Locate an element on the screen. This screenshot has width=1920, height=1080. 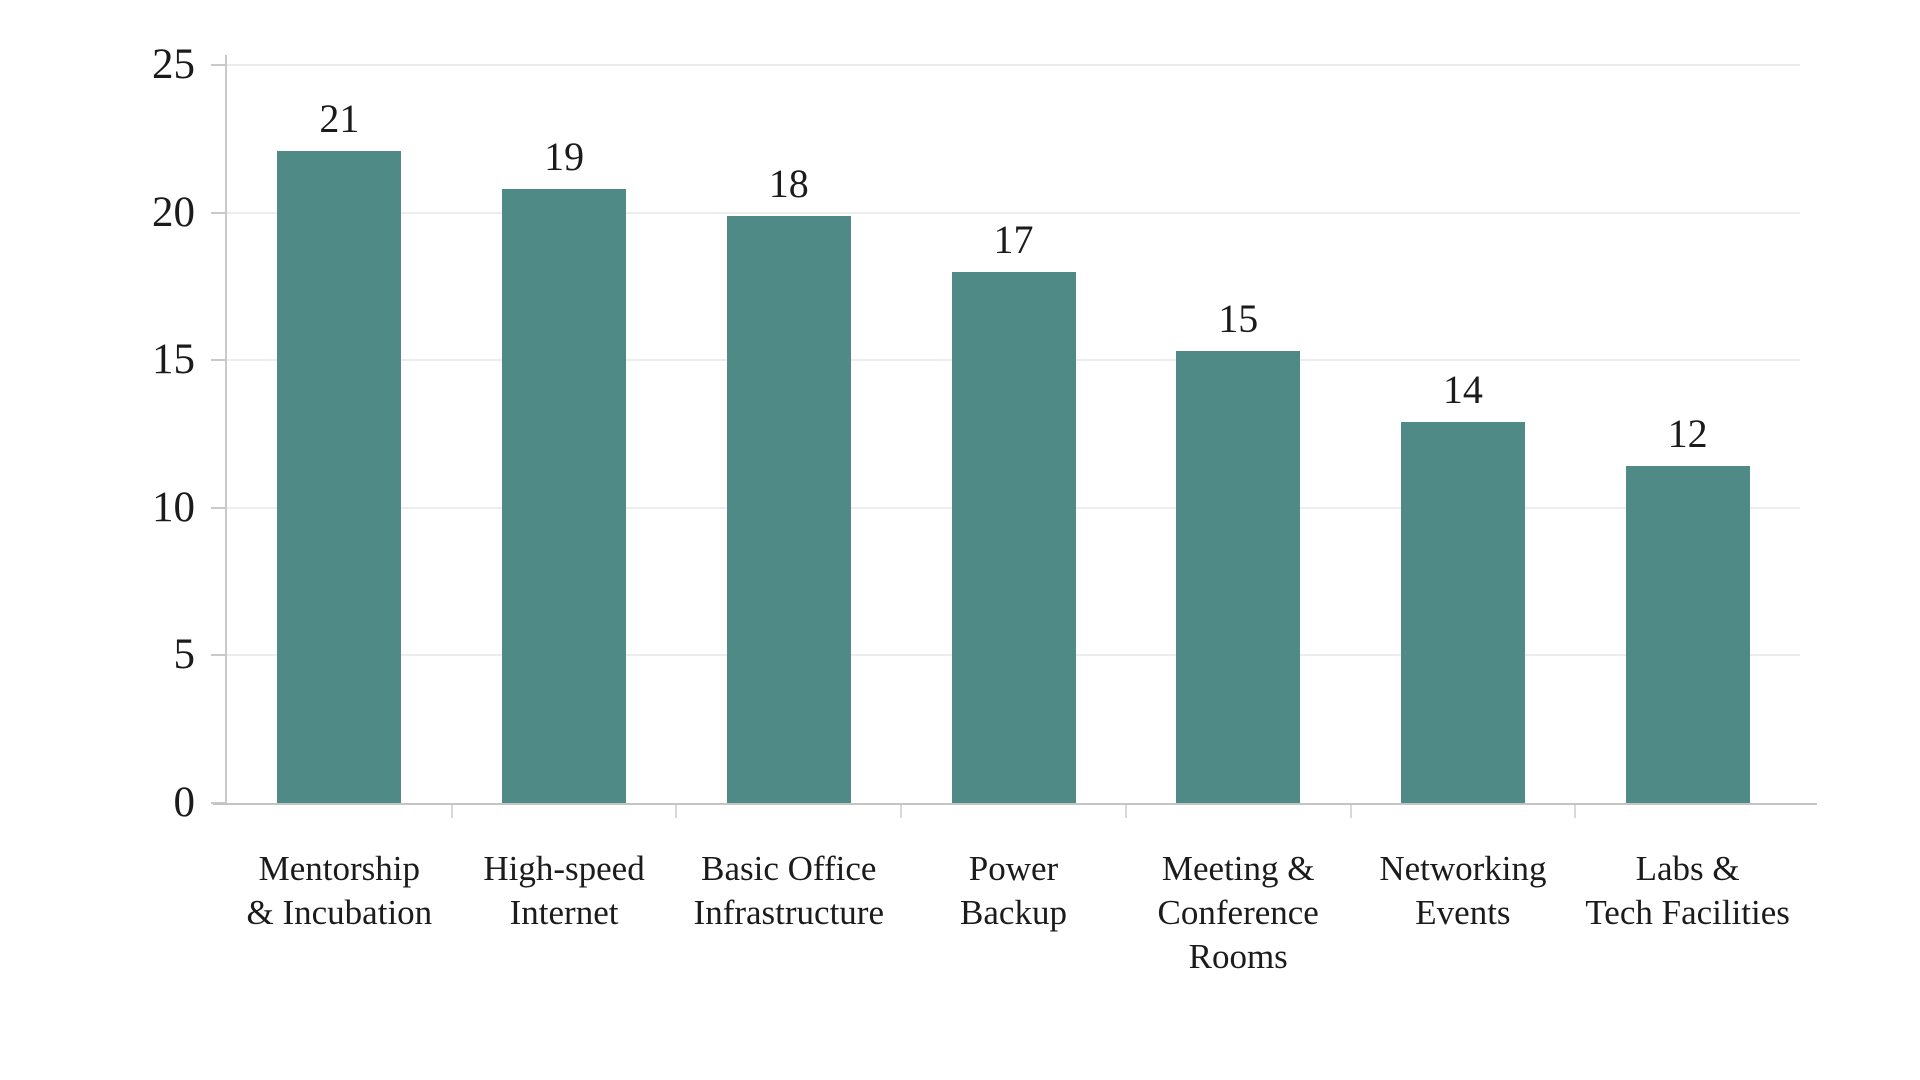
bar-value-label: 18 is located at coordinates (788, 183).